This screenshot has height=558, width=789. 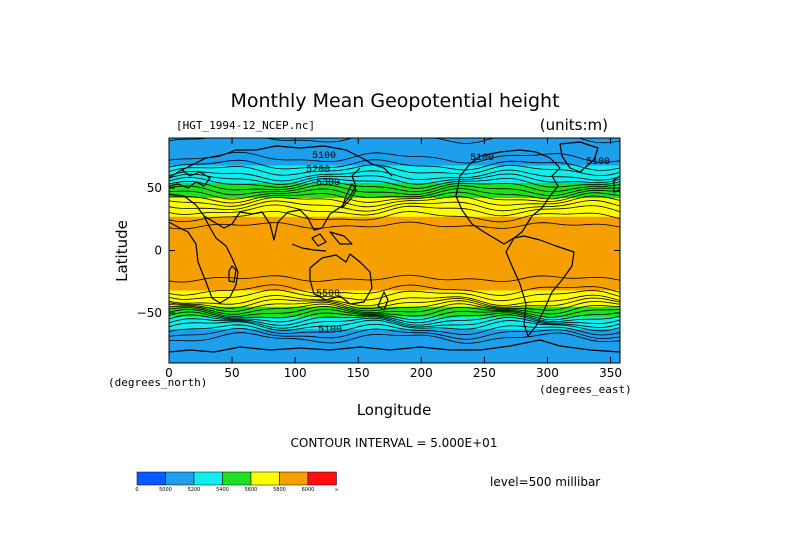 What do you see at coordinates (328, 183) in the screenshot?
I see `contour-label: 5300` at bounding box center [328, 183].